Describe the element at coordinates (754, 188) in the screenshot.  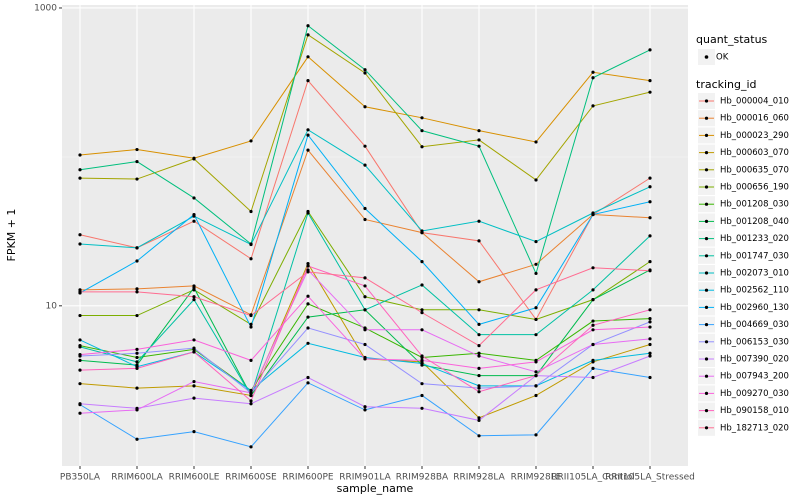
I see `legend-label: Hb_000656_190` at that location.